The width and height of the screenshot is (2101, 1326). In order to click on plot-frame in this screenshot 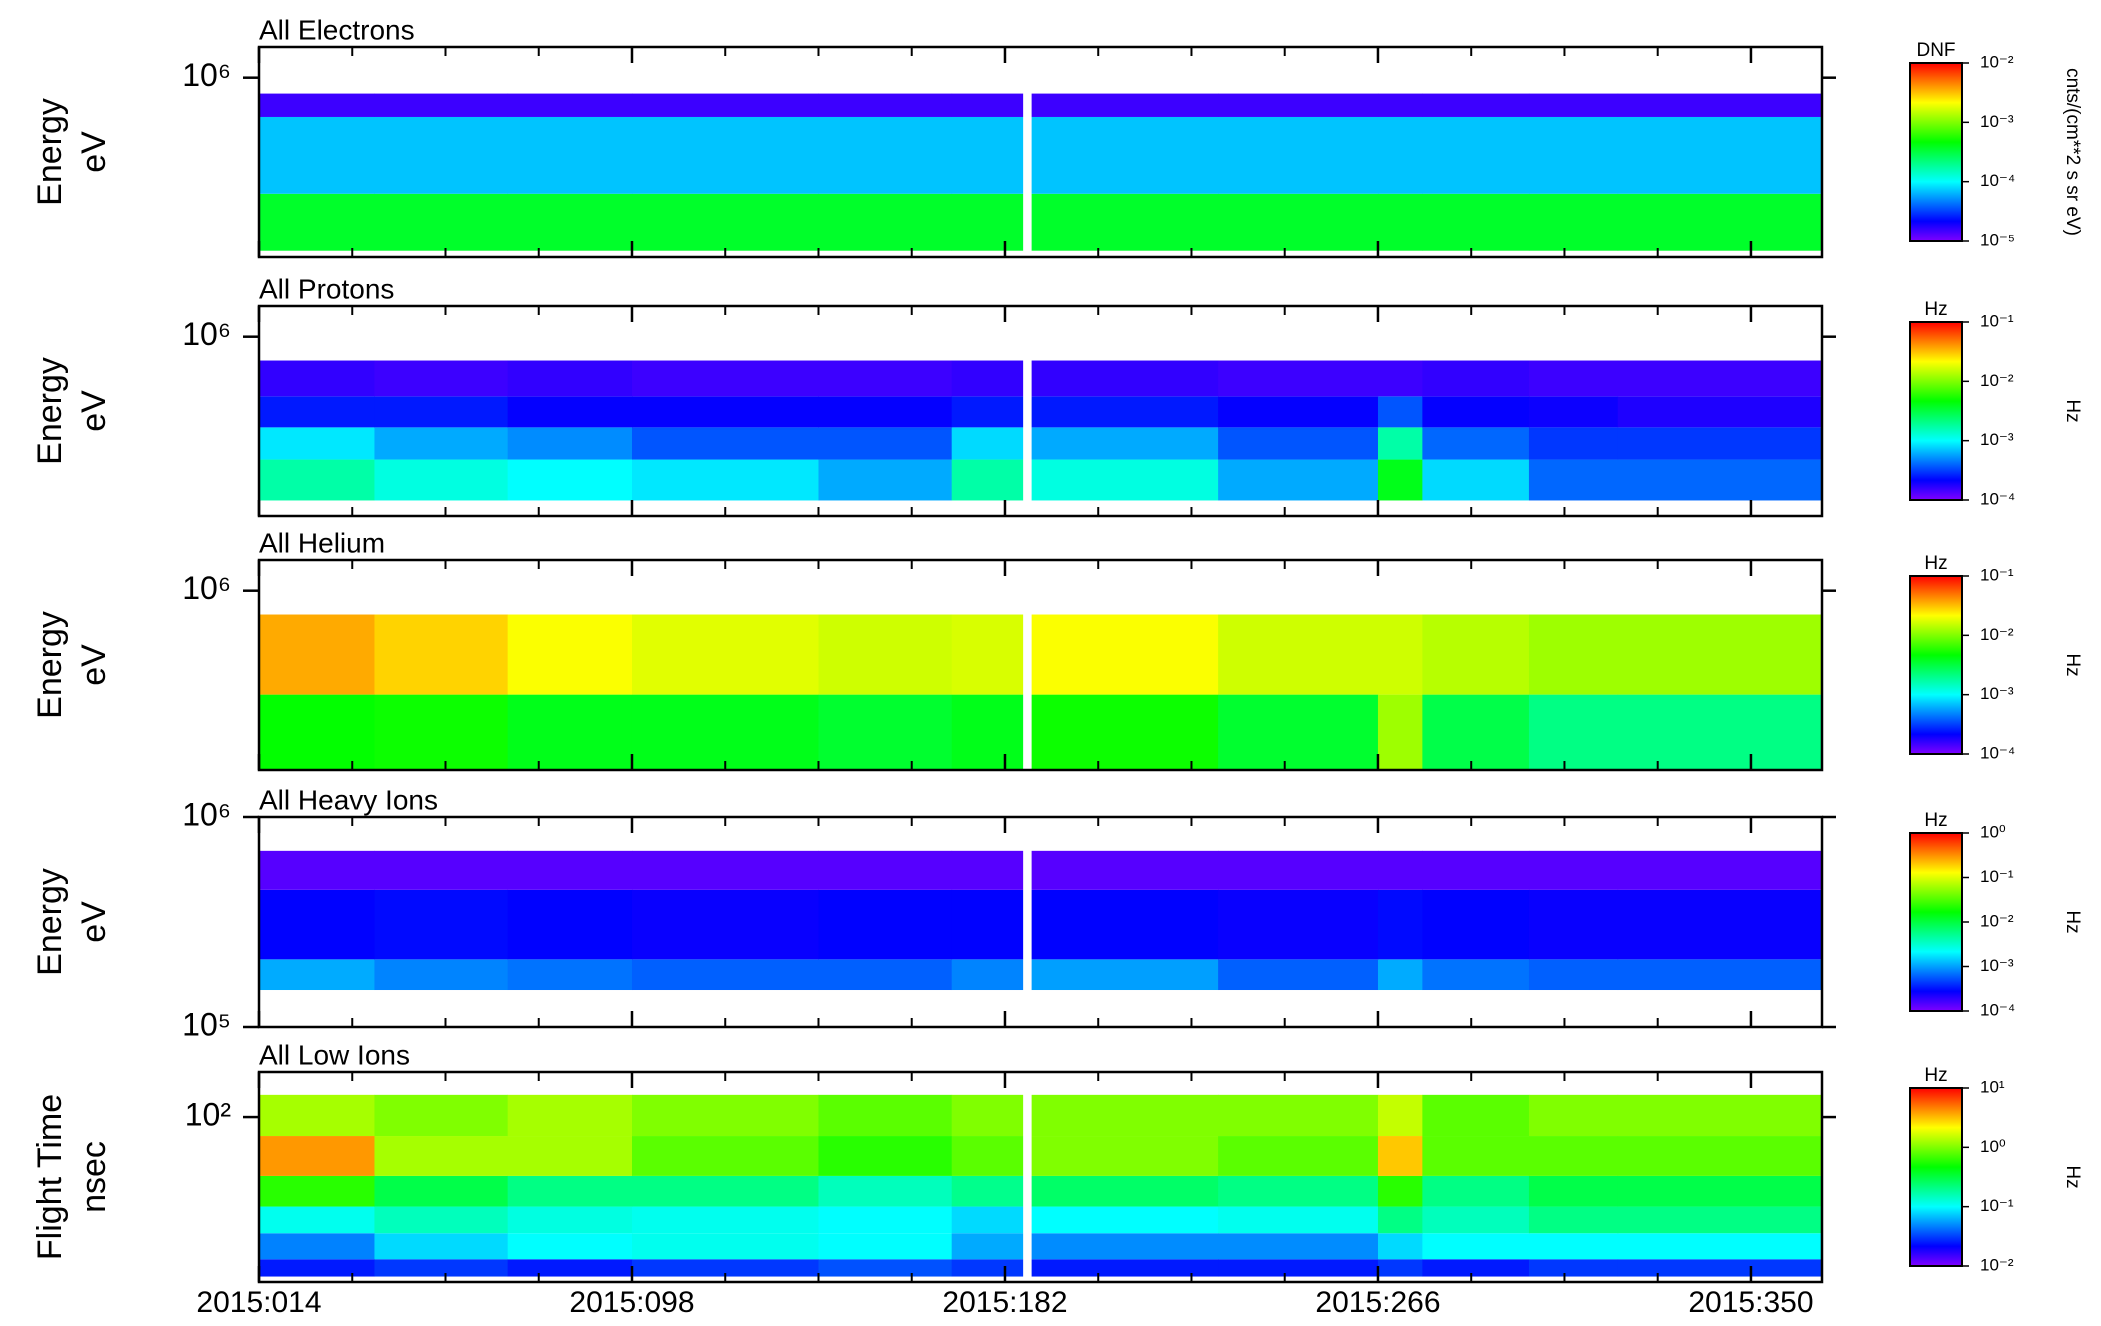, I will do `click(1040, 922)`.